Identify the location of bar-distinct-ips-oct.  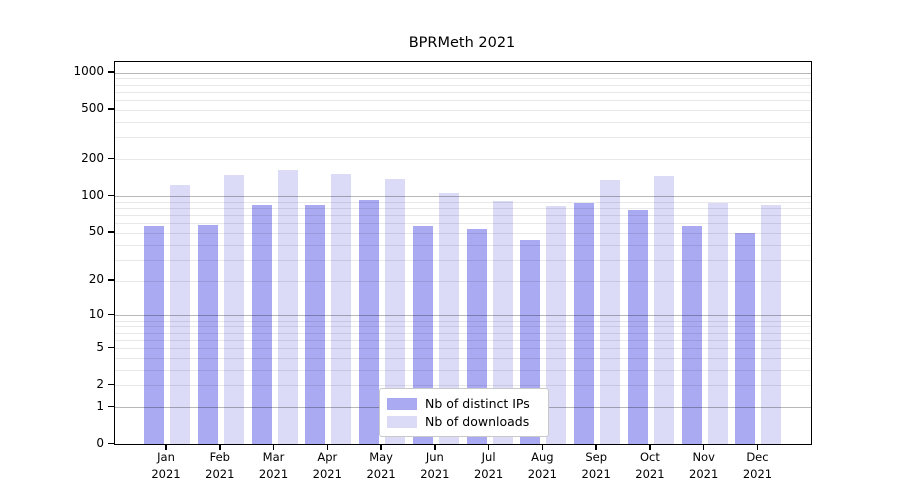
(637, 326).